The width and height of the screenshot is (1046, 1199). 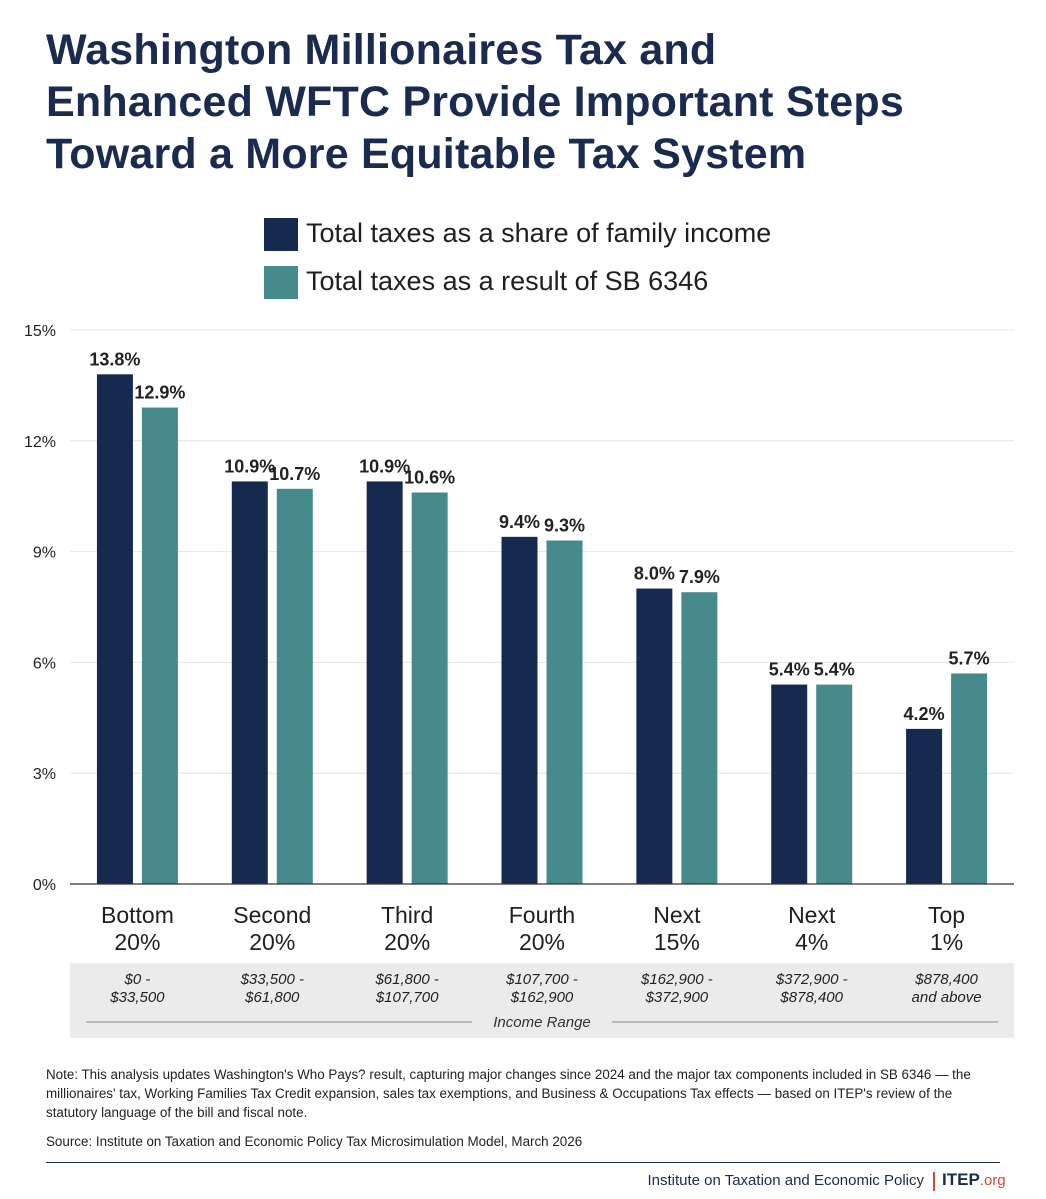 What do you see at coordinates (44, 774) in the screenshot?
I see `y-tick-label: 3%` at bounding box center [44, 774].